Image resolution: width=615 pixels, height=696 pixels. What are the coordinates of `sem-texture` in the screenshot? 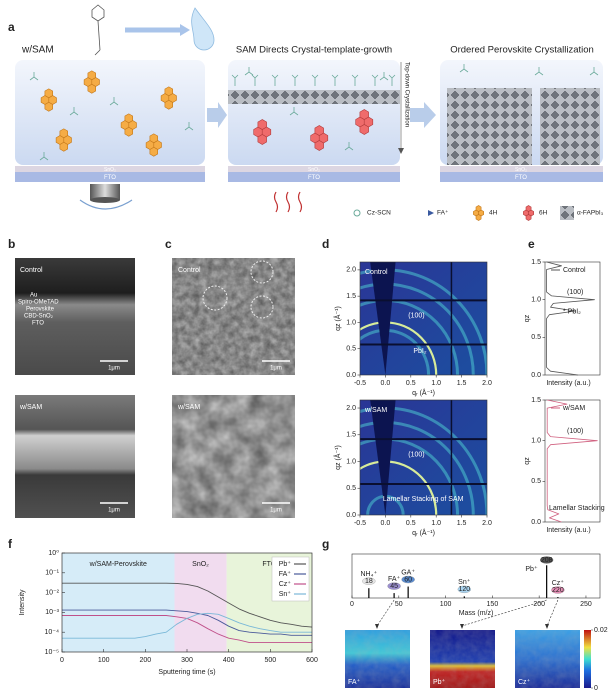 It's located at (233, 456).